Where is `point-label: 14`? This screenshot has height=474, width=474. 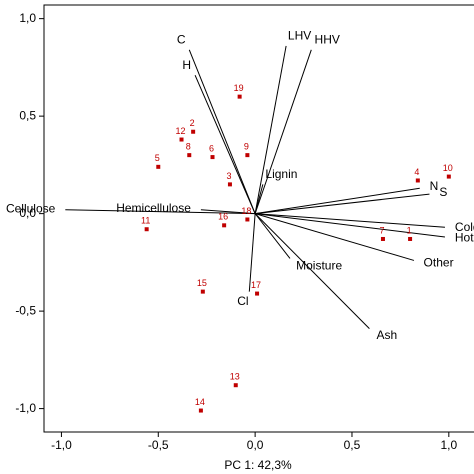 point-label: 14 is located at coordinates (200, 402).